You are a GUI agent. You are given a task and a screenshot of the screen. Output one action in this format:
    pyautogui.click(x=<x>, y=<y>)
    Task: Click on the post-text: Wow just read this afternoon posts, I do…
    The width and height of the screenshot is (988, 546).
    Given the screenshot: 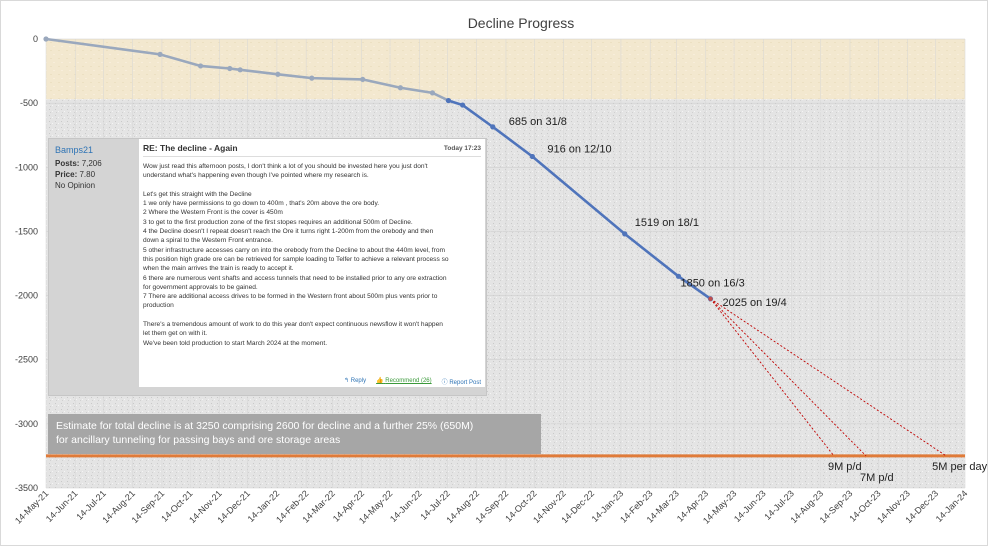 What is the action you would take?
    pyautogui.click(x=312, y=255)
    